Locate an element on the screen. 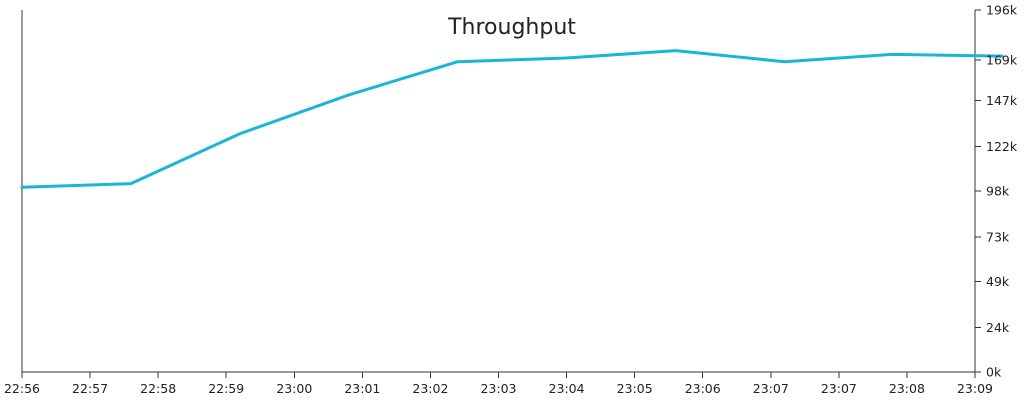 This screenshot has height=400, width=1024. x-tick-label: 23:08 is located at coordinates (907, 388).